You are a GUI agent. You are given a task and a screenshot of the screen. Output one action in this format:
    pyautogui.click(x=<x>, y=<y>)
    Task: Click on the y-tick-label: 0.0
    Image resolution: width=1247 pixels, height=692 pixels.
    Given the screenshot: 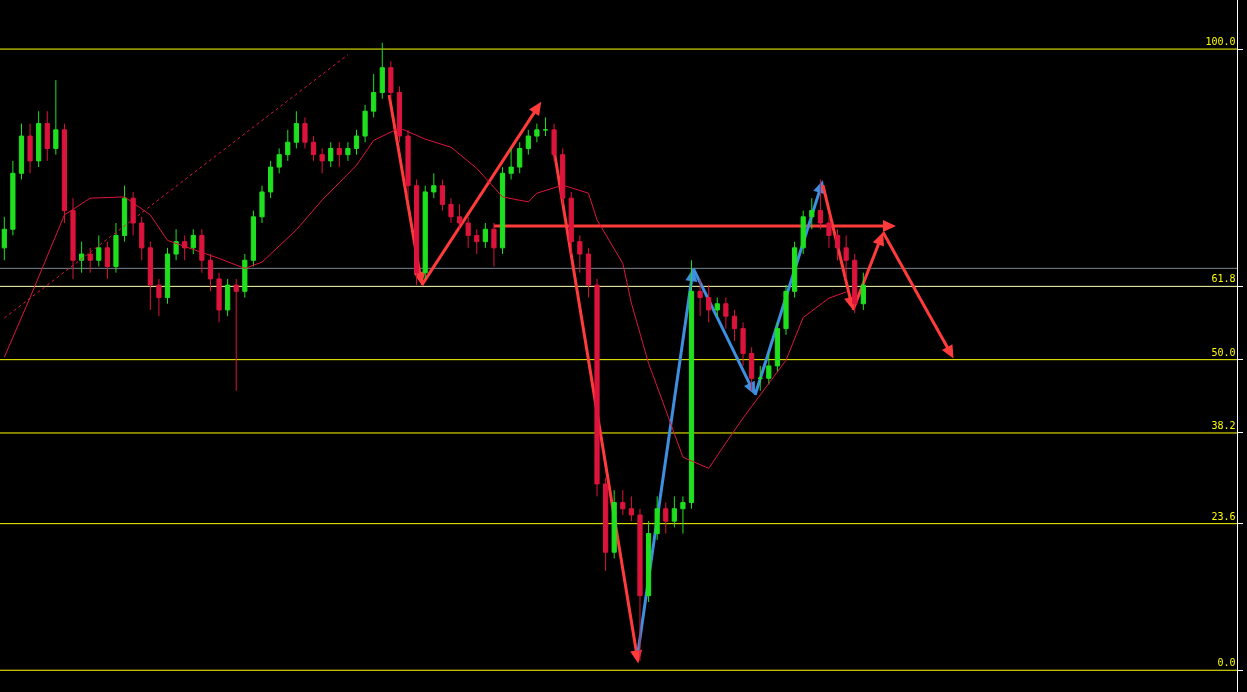 What is the action you would take?
    pyautogui.click(x=1226, y=663)
    